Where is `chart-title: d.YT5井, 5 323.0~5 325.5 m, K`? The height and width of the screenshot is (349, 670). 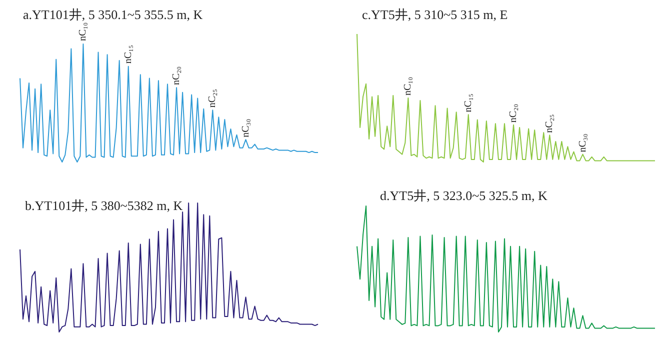
chart-title: d.YT5井, 5 323.0~5 325.5 m, K is located at coordinates (464, 195).